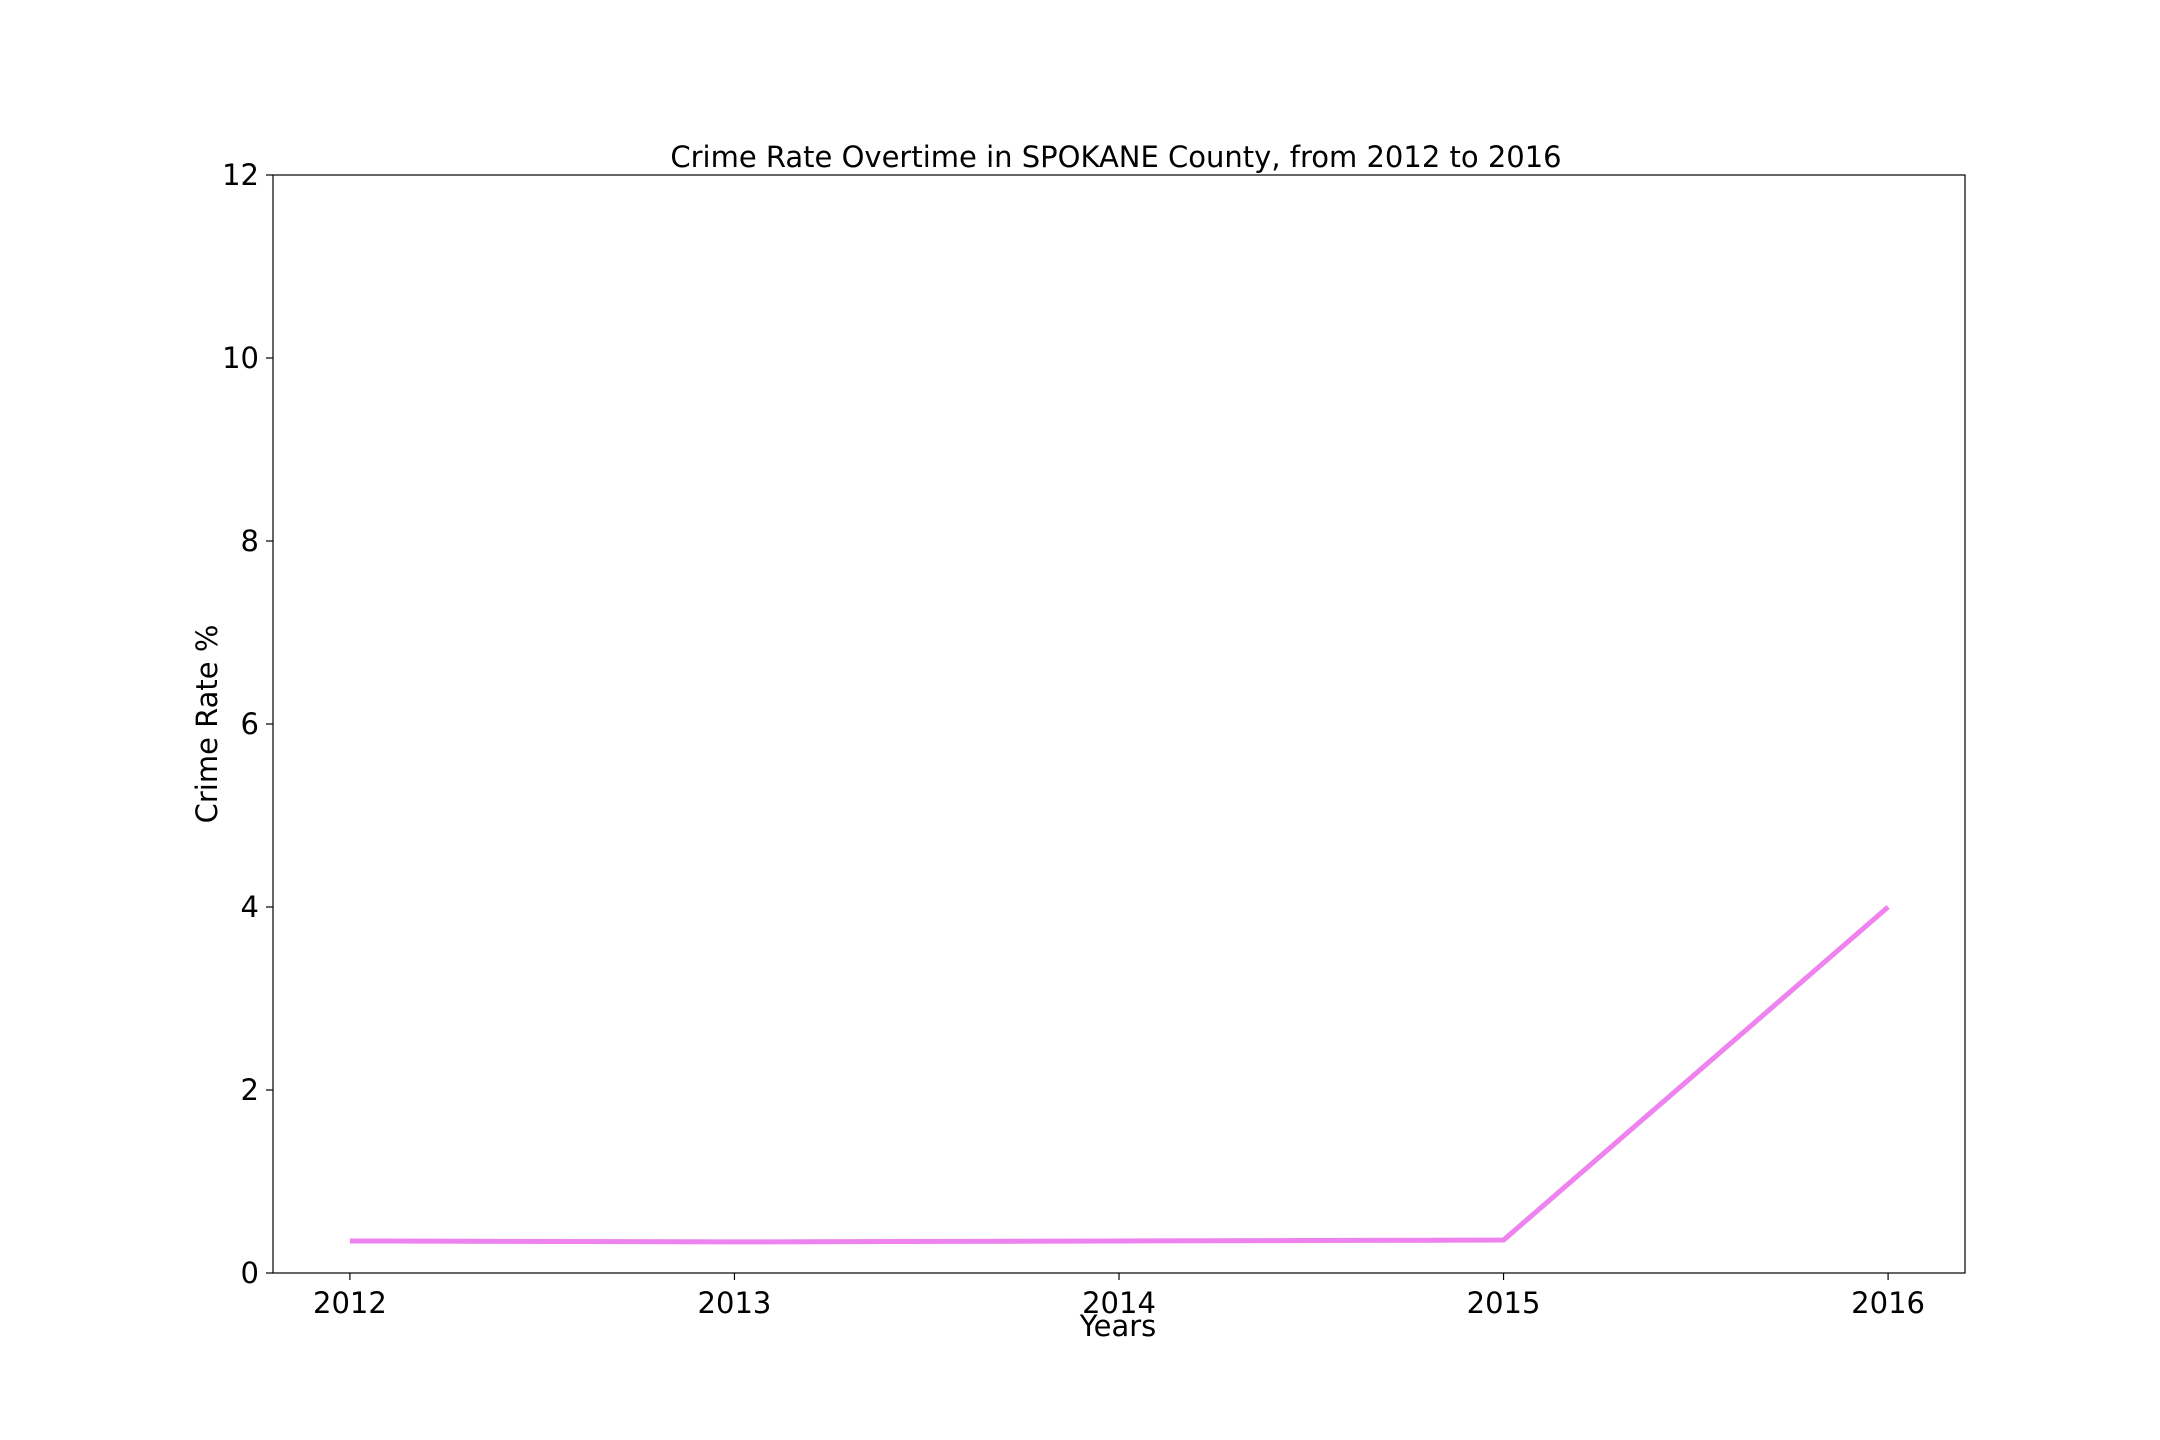 The height and width of the screenshot is (1440, 2160). What do you see at coordinates (207, 724) in the screenshot?
I see `y-axis-label: Crime Rate %` at bounding box center [207, 724].